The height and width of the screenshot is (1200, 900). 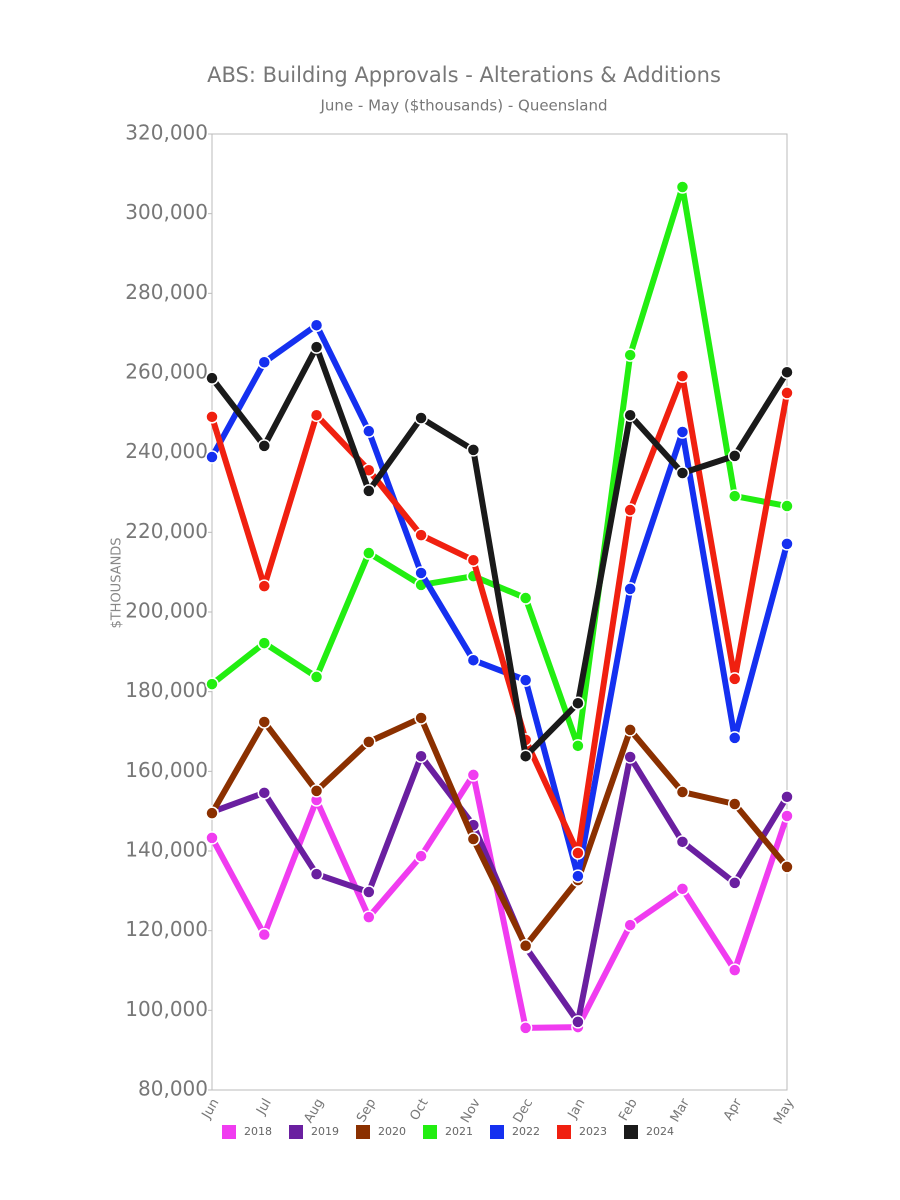 What do you see at coordinates (392, 1131) in the screenshot?
I see `legend-label: 2020` at bounding box center [392, 1131].